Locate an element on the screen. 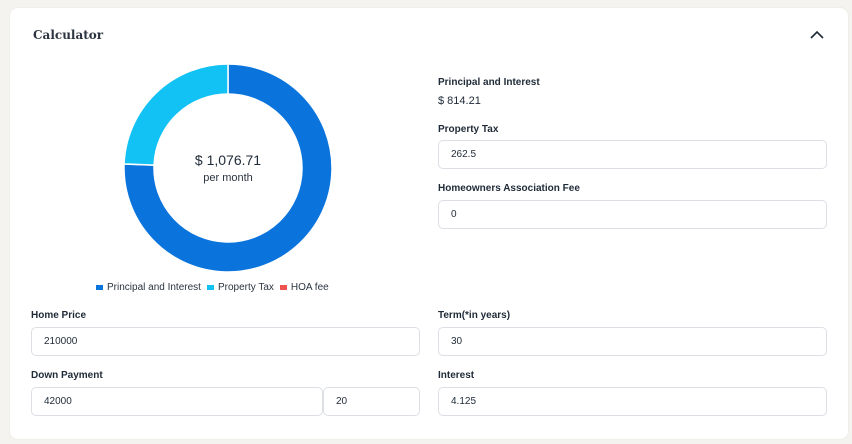 The width and height of the screenshot is (852, 444). monthly-total: $ 1,076.71 is located at coordinates (228, 160).